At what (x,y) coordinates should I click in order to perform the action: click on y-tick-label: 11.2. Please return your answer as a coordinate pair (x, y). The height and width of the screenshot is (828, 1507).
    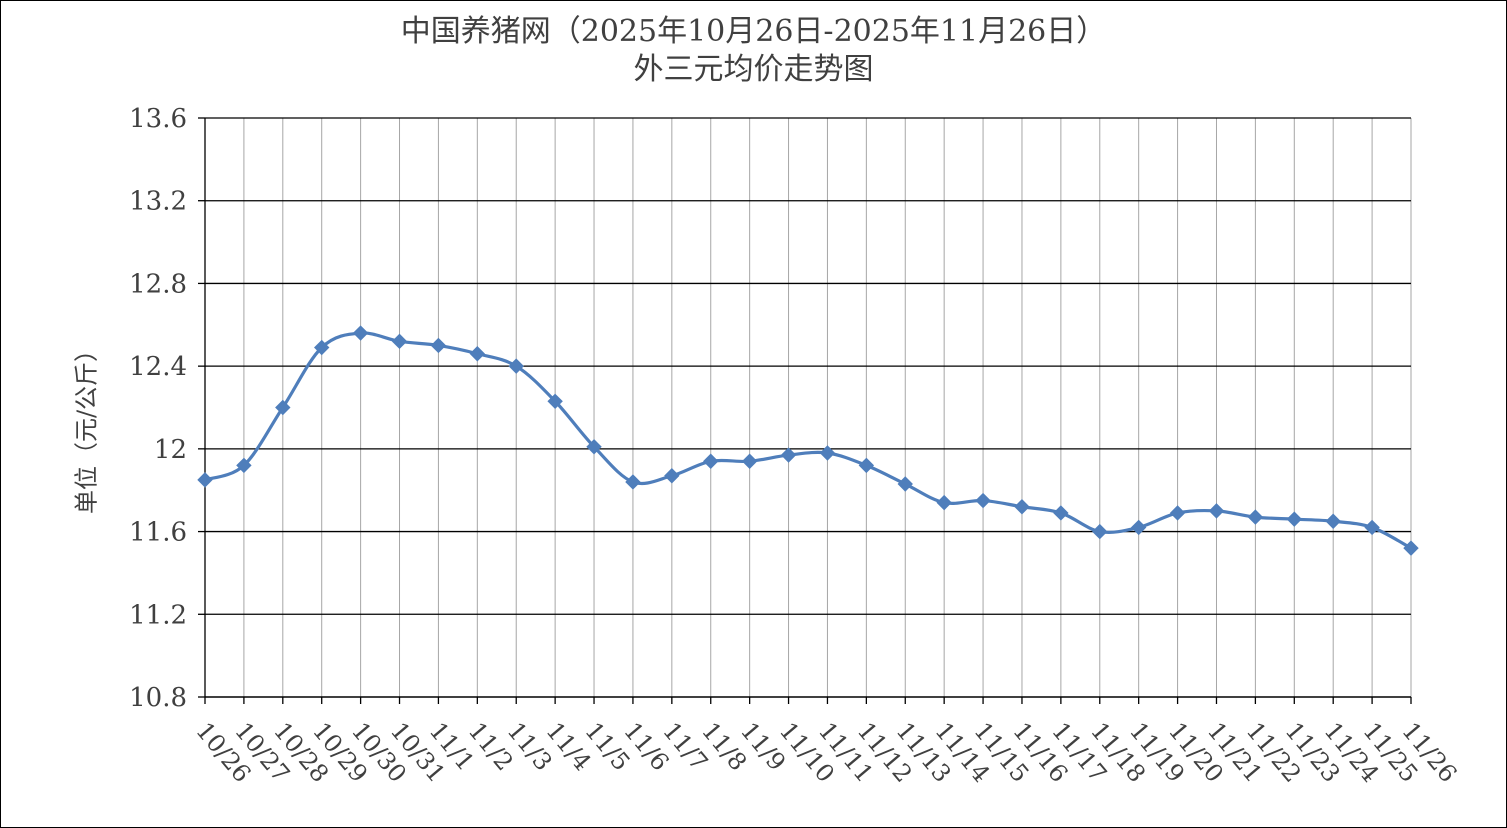
    Looking at the image, I should click on (158, 615).